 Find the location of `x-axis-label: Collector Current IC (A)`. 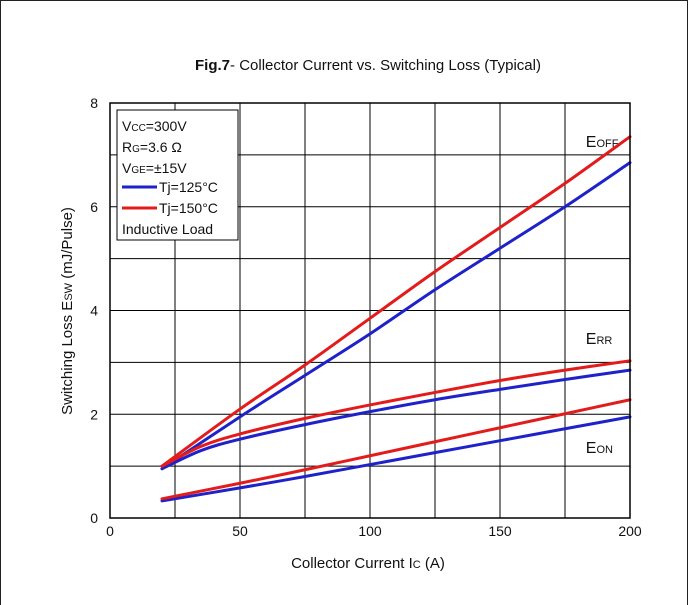

x-axis-label: Collector Current IC (A) is located at coordinates (368, 563).